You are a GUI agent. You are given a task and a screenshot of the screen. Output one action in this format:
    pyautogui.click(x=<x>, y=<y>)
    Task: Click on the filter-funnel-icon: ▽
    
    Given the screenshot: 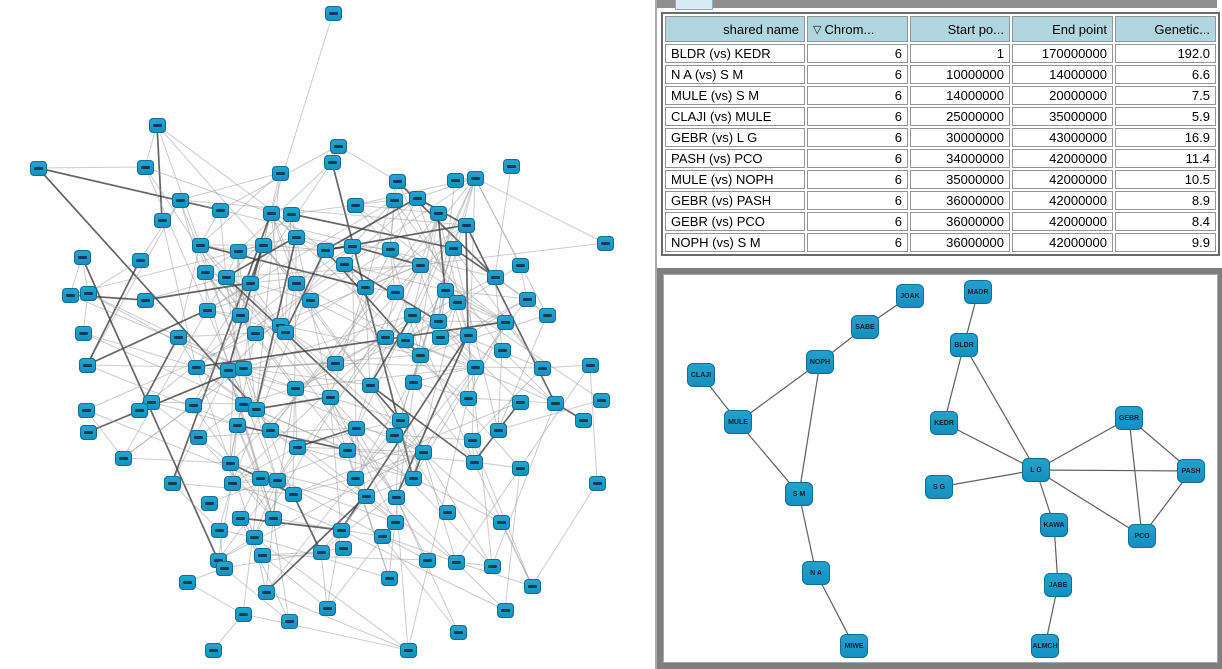 What is the action you would take?
    pyautogui.click(x=817, y=29)
    